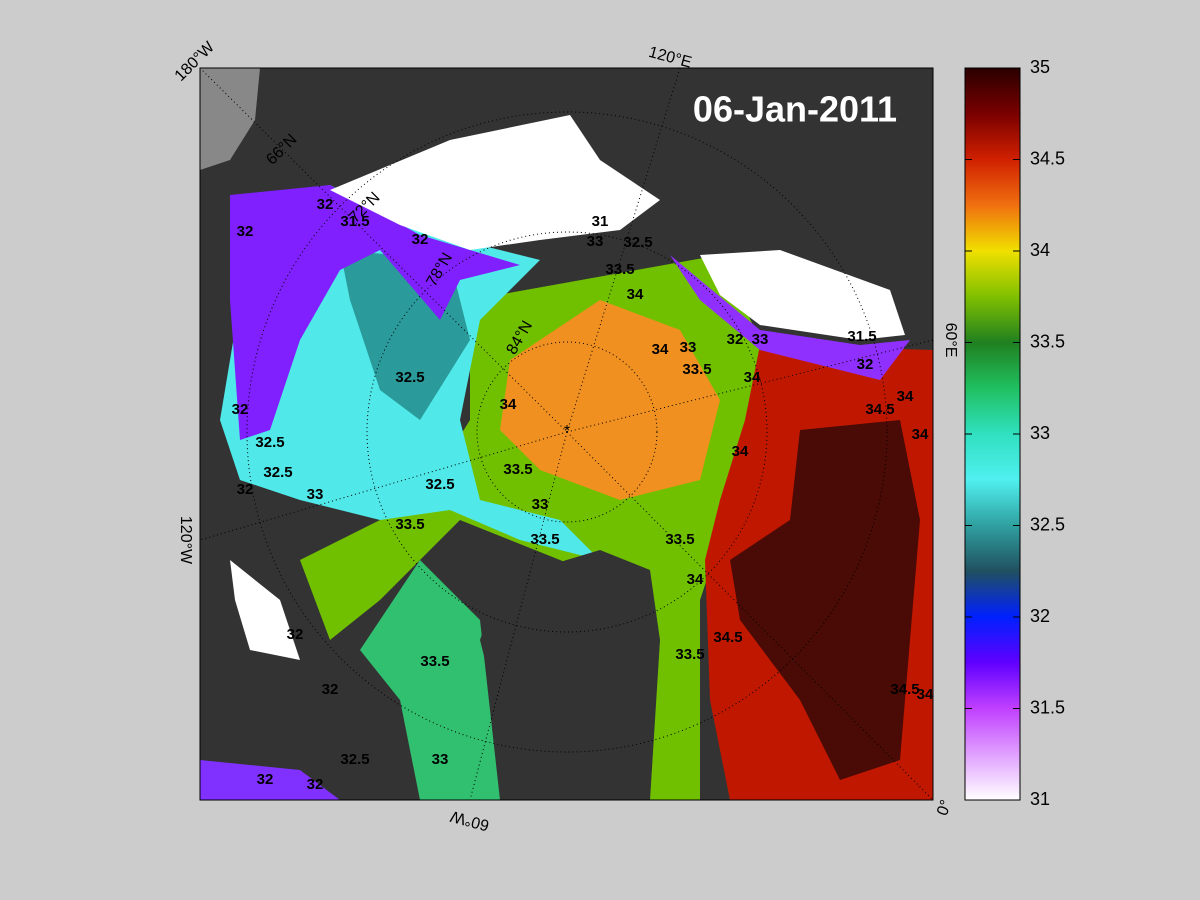  Describe the element at coordinates (265, 610) in the screenshot. I see `sea-ice-west` at that location.